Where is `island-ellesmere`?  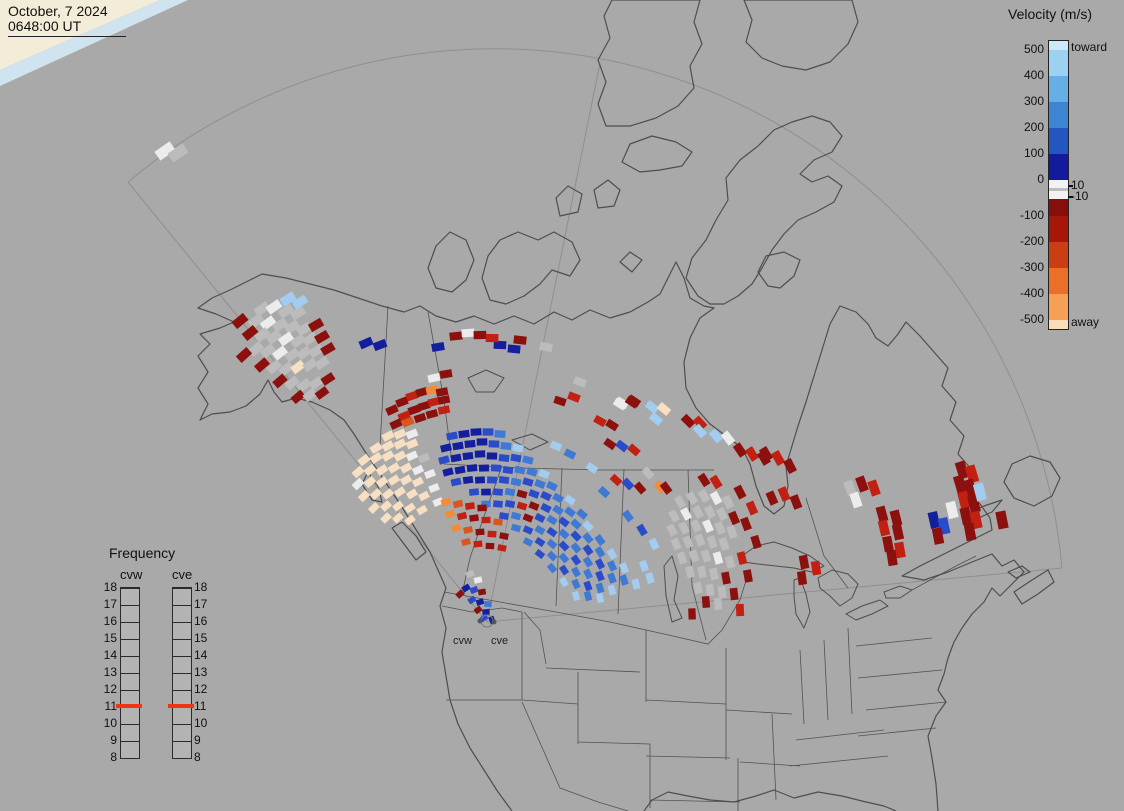
island-ellesmere is located at coordinates (650, 63).